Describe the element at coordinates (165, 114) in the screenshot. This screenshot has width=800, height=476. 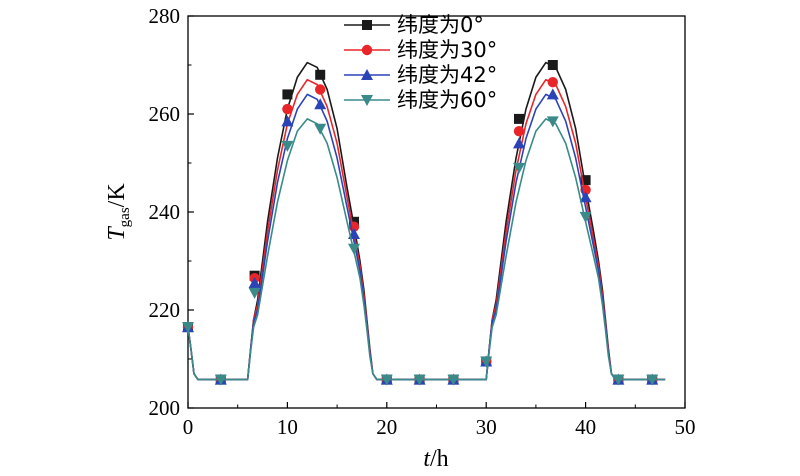
I see `y-tick-label: 260` at that location.